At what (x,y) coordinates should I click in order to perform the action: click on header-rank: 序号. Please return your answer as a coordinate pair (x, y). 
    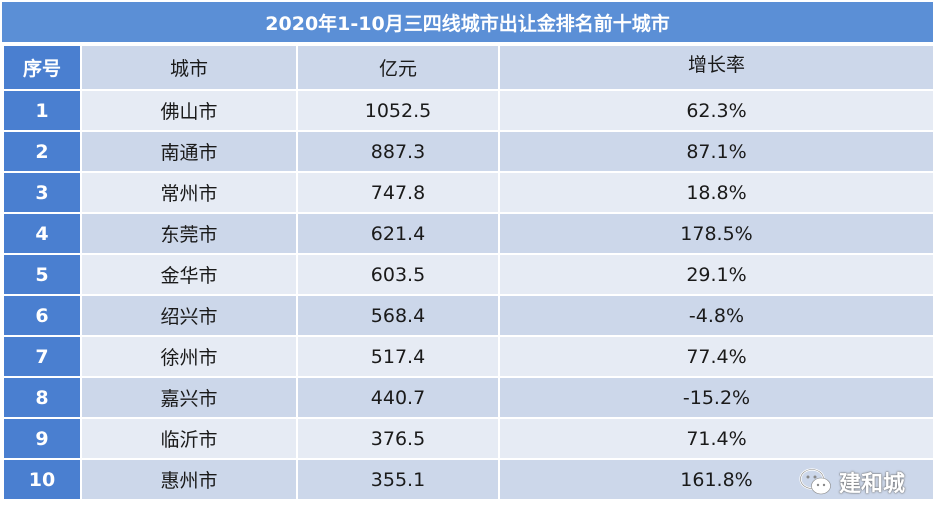
    Looking at the image, I should click on (42, 67).